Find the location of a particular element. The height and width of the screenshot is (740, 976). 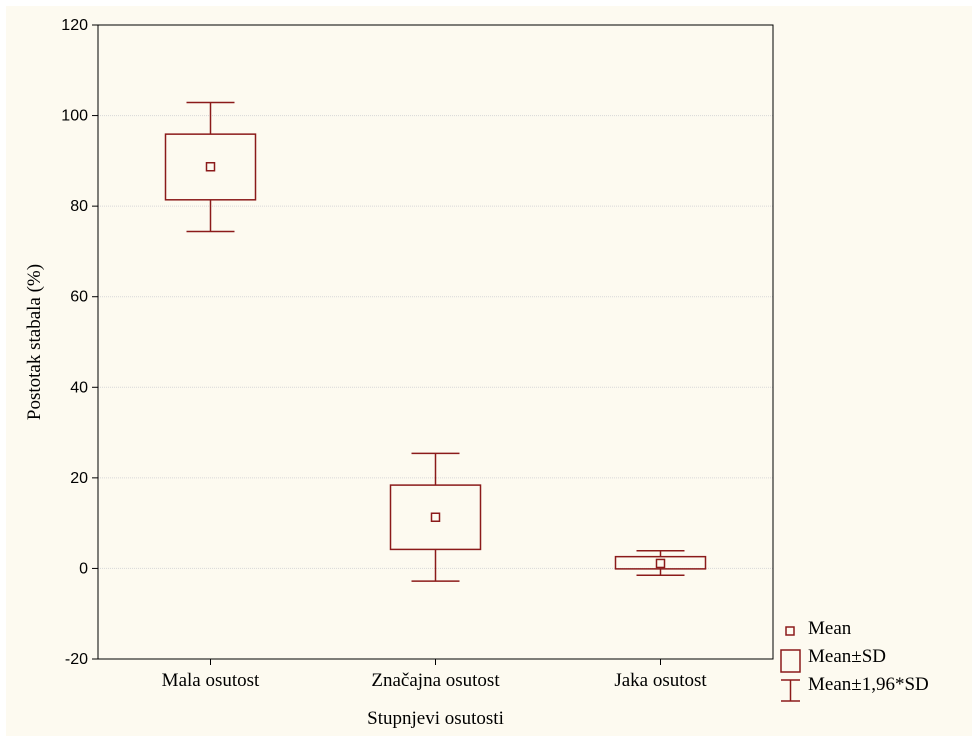

legend-sd-marker is located at coordinates (790, 661).